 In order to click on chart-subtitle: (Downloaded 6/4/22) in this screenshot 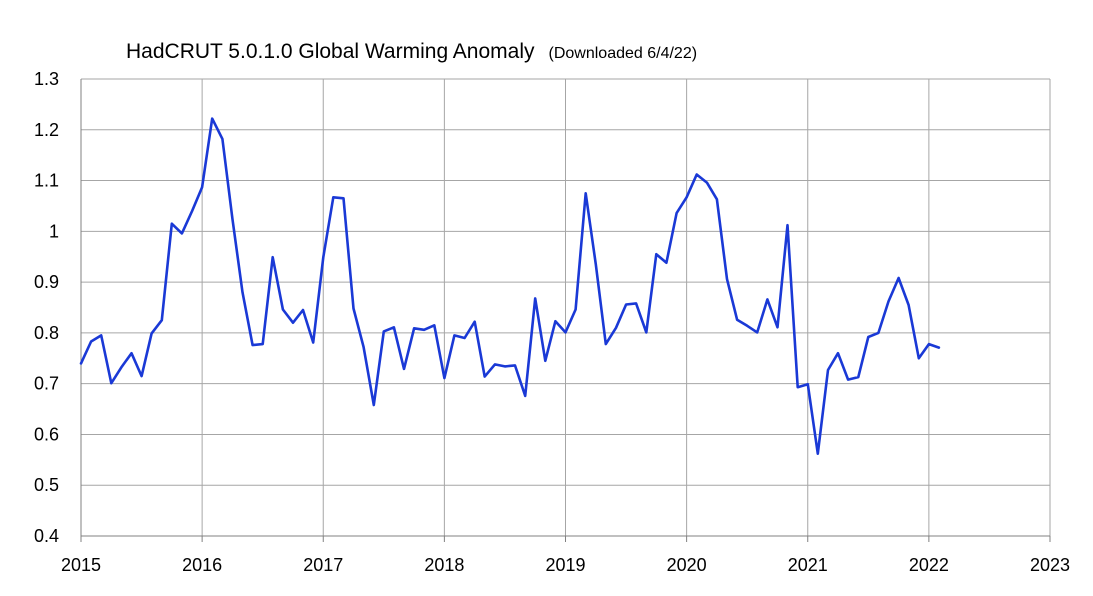, I will do `click(623, 53)`.